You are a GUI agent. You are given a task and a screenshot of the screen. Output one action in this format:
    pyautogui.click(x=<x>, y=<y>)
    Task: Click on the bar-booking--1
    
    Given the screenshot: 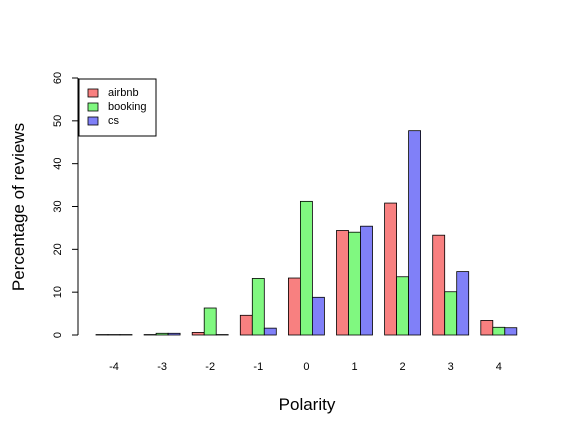 What is the action you would take?
    pyautogui.click(x=258, y=307)
    